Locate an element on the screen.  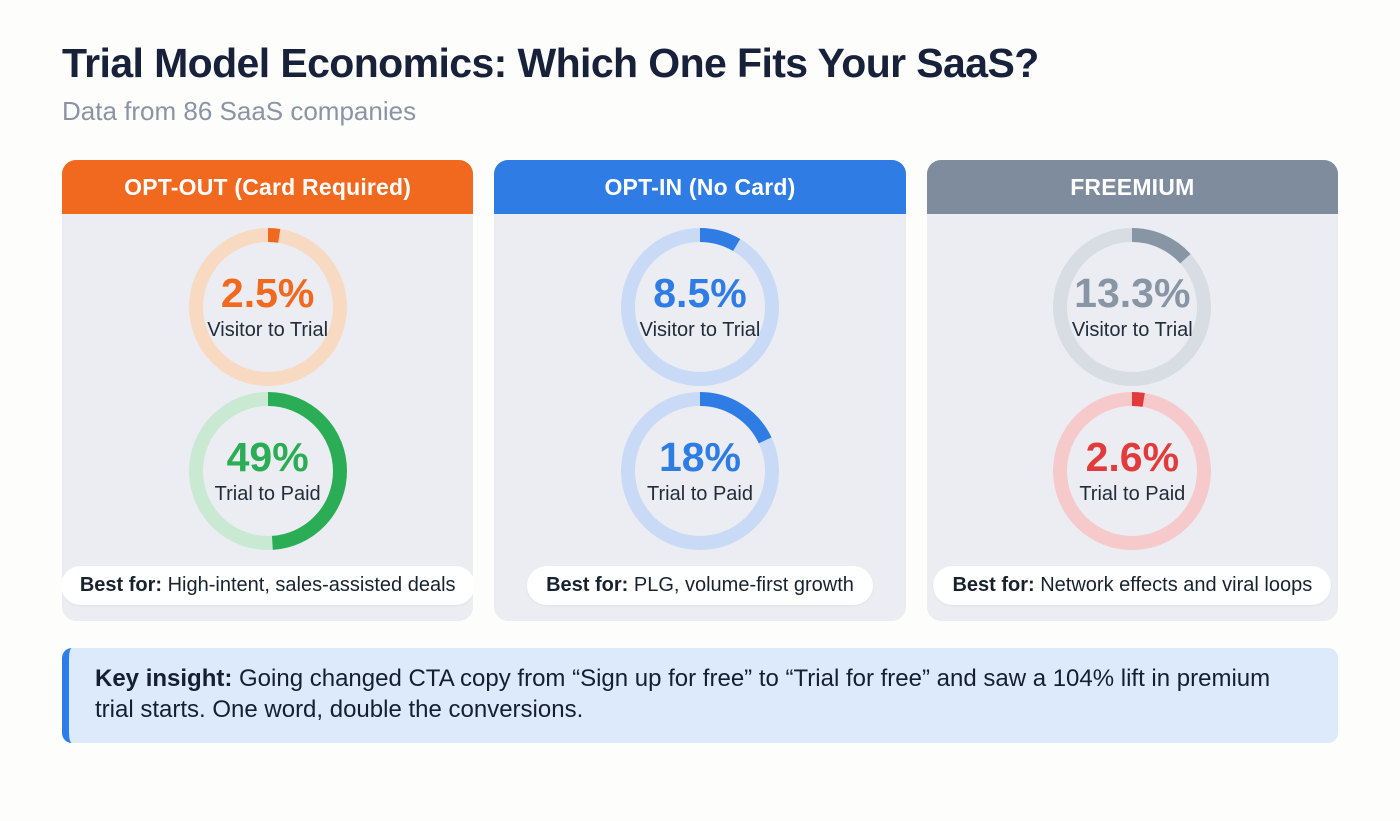
donut-center-text: 2.6% Trial to Paid is located at coordinates (1132, 471).